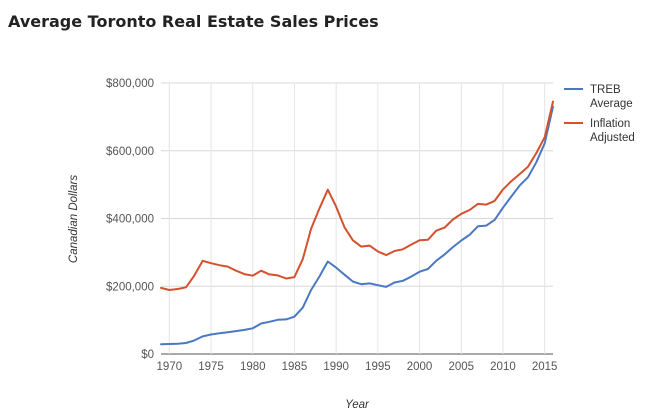 This screenshot has height=416, width=650. Describe the element at coordinates (295, 367) in the screenshot. I see `x-tick-label: 1985` at that location.